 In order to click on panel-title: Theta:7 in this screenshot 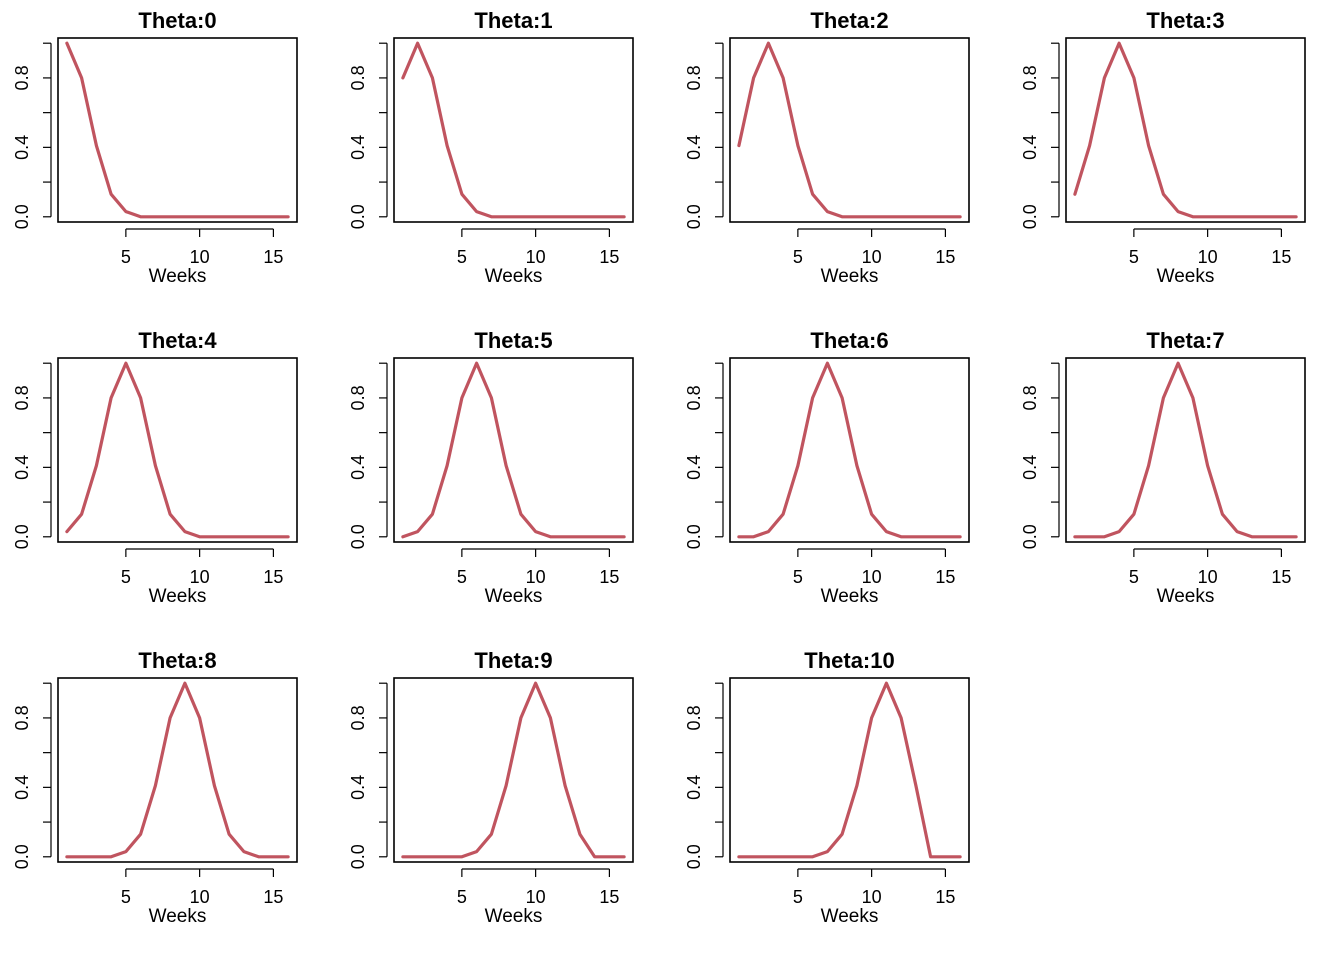, I will do `click(1185, 340)`.